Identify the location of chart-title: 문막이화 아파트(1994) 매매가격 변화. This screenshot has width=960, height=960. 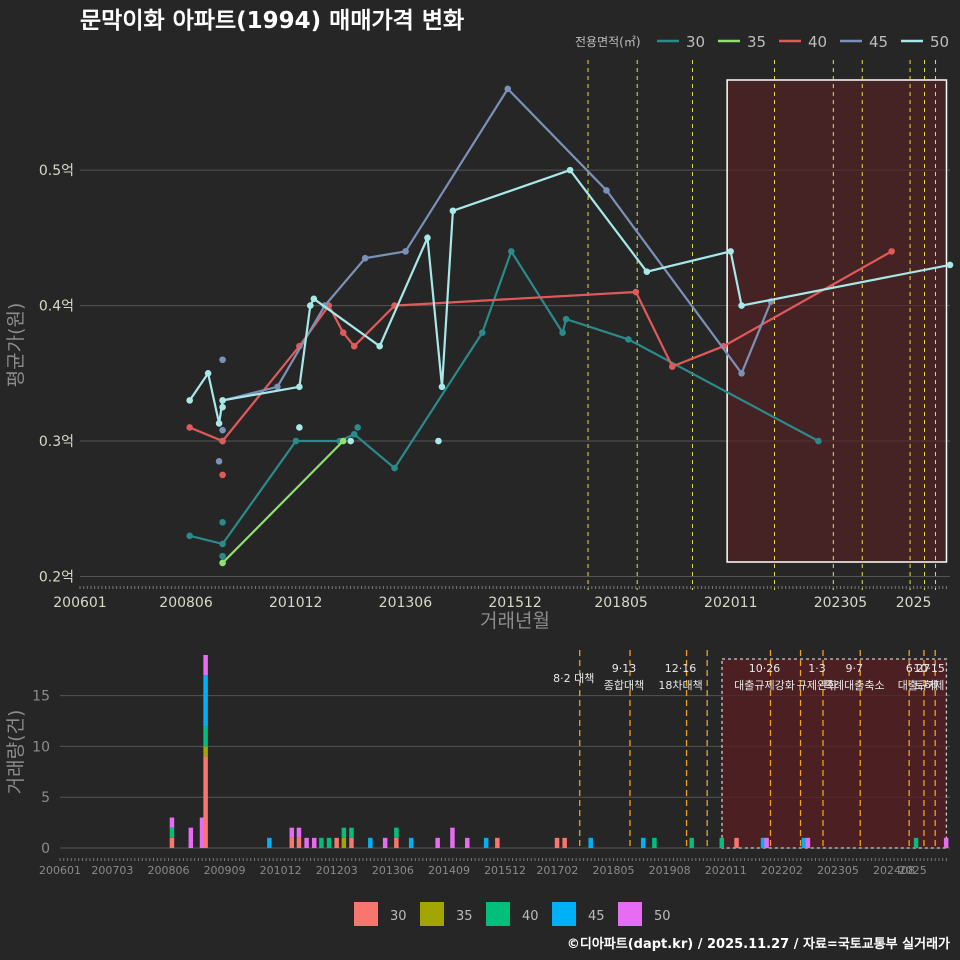
(272, 21).